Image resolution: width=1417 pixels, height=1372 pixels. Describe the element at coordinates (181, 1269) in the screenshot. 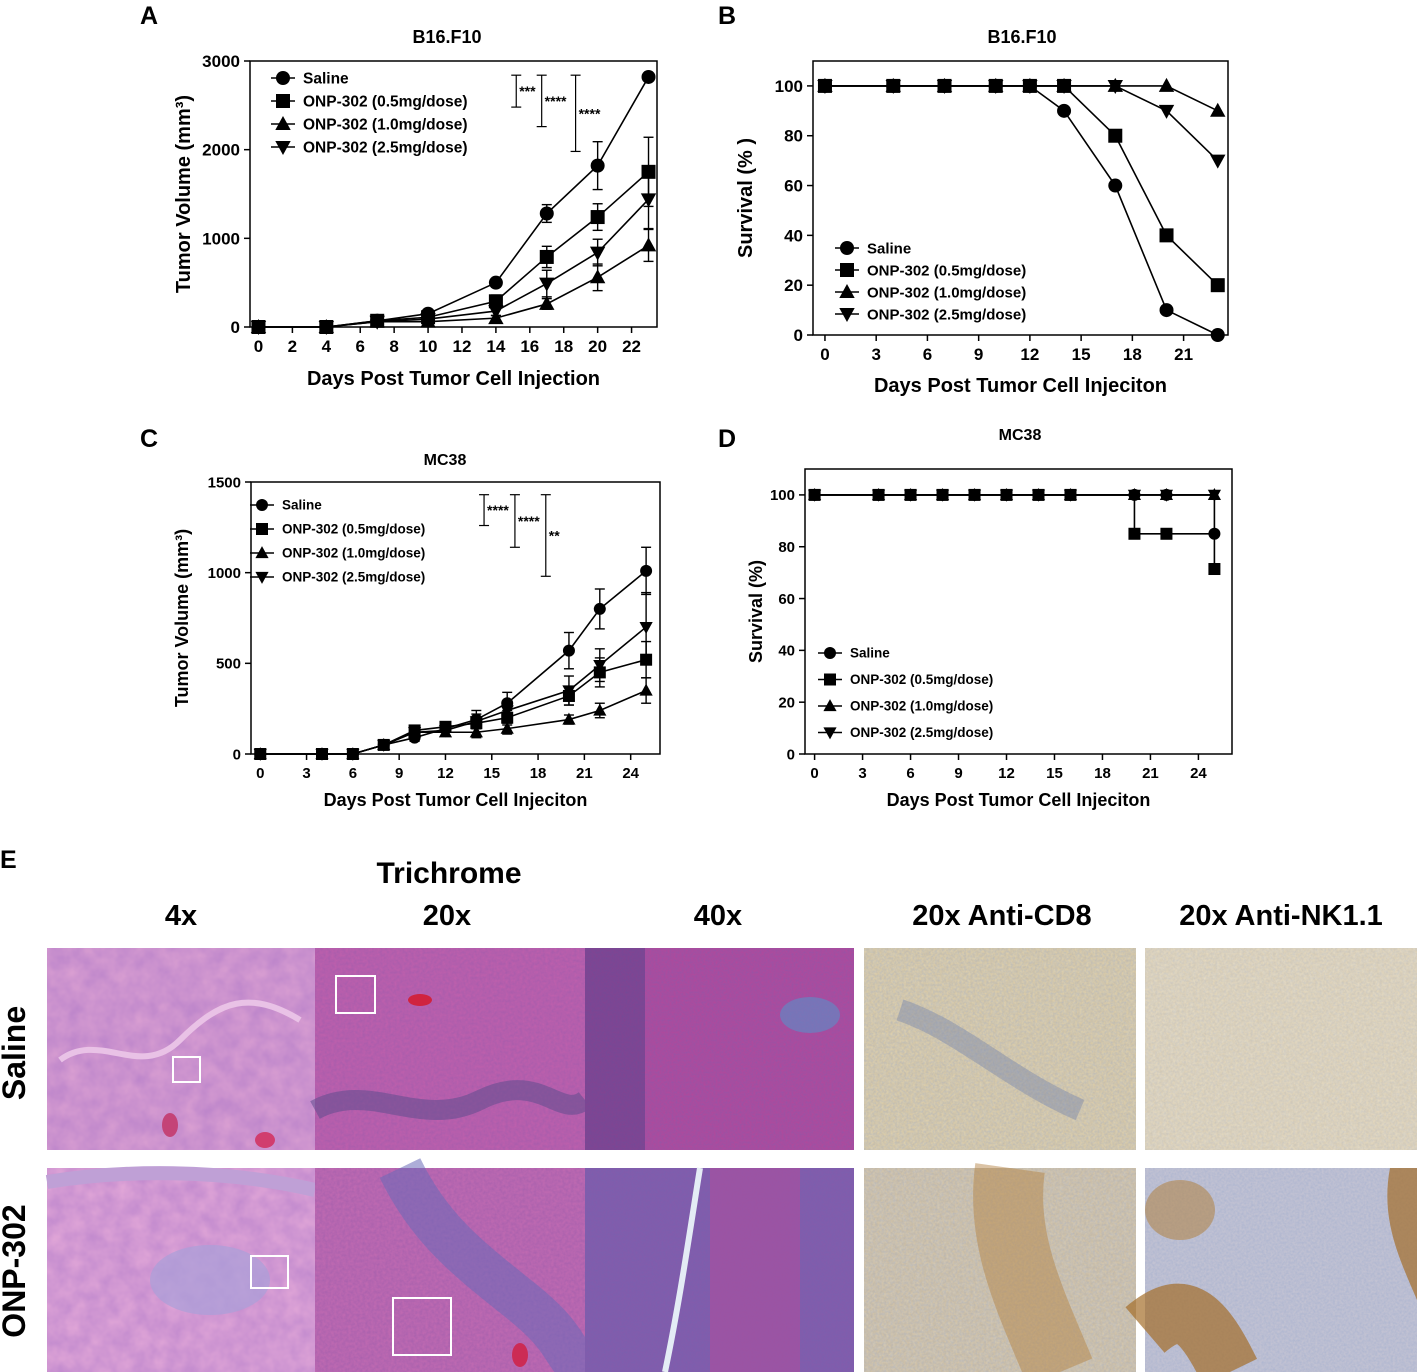

I see `micrograph-onp302-4x` at that location.